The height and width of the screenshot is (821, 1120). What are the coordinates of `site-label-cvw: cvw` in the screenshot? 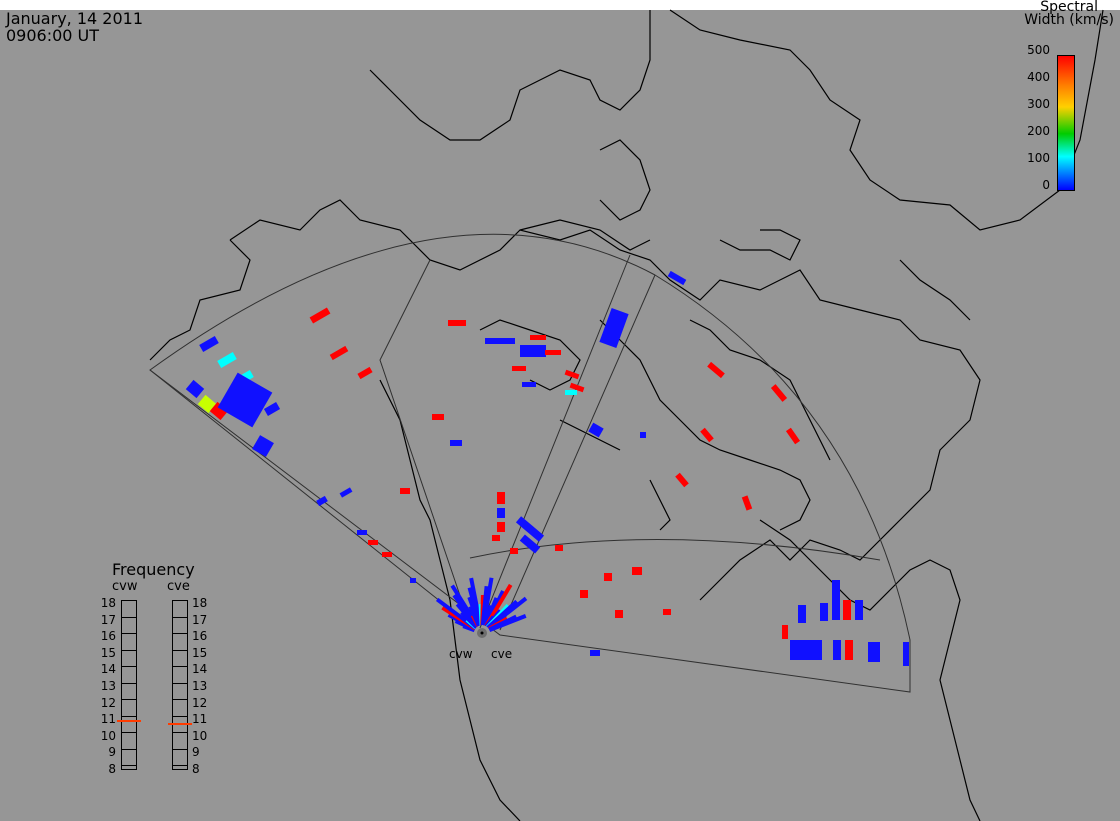 It's located at (461, 654).